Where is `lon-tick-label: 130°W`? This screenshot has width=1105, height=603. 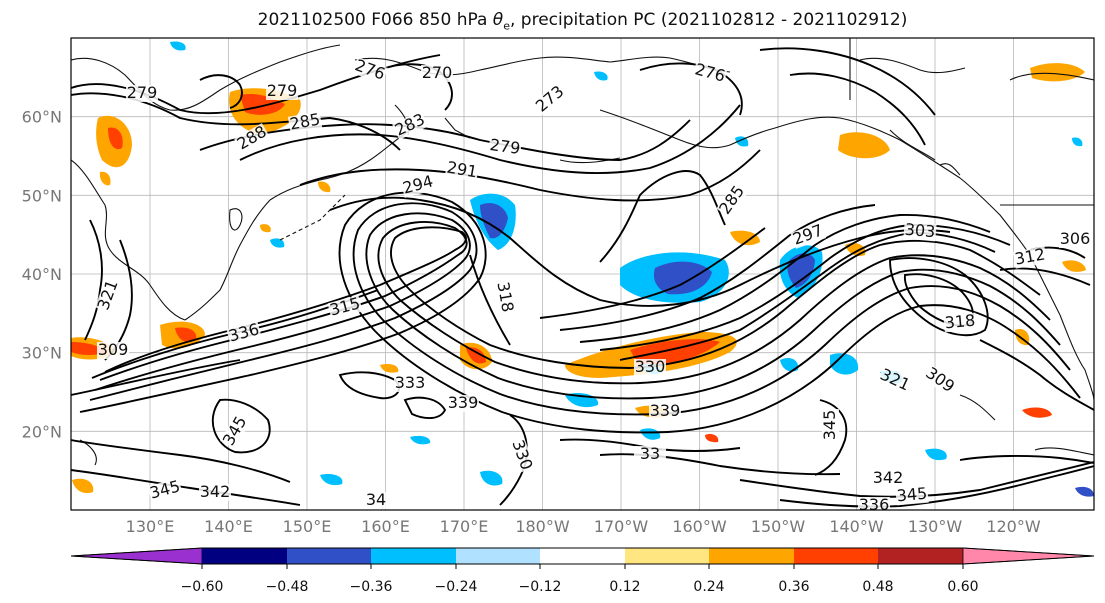
lon-tick-label: 130°W is located at coordinates (935, 526).